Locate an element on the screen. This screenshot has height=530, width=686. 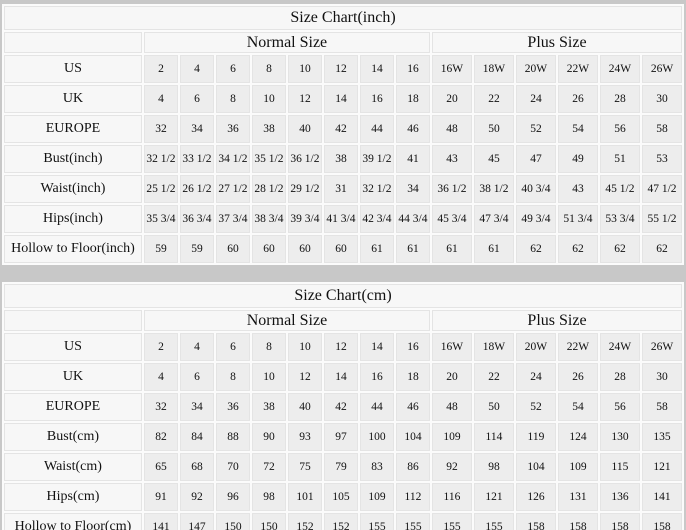
cell-value: 83 is located at coordinates (376, 467).